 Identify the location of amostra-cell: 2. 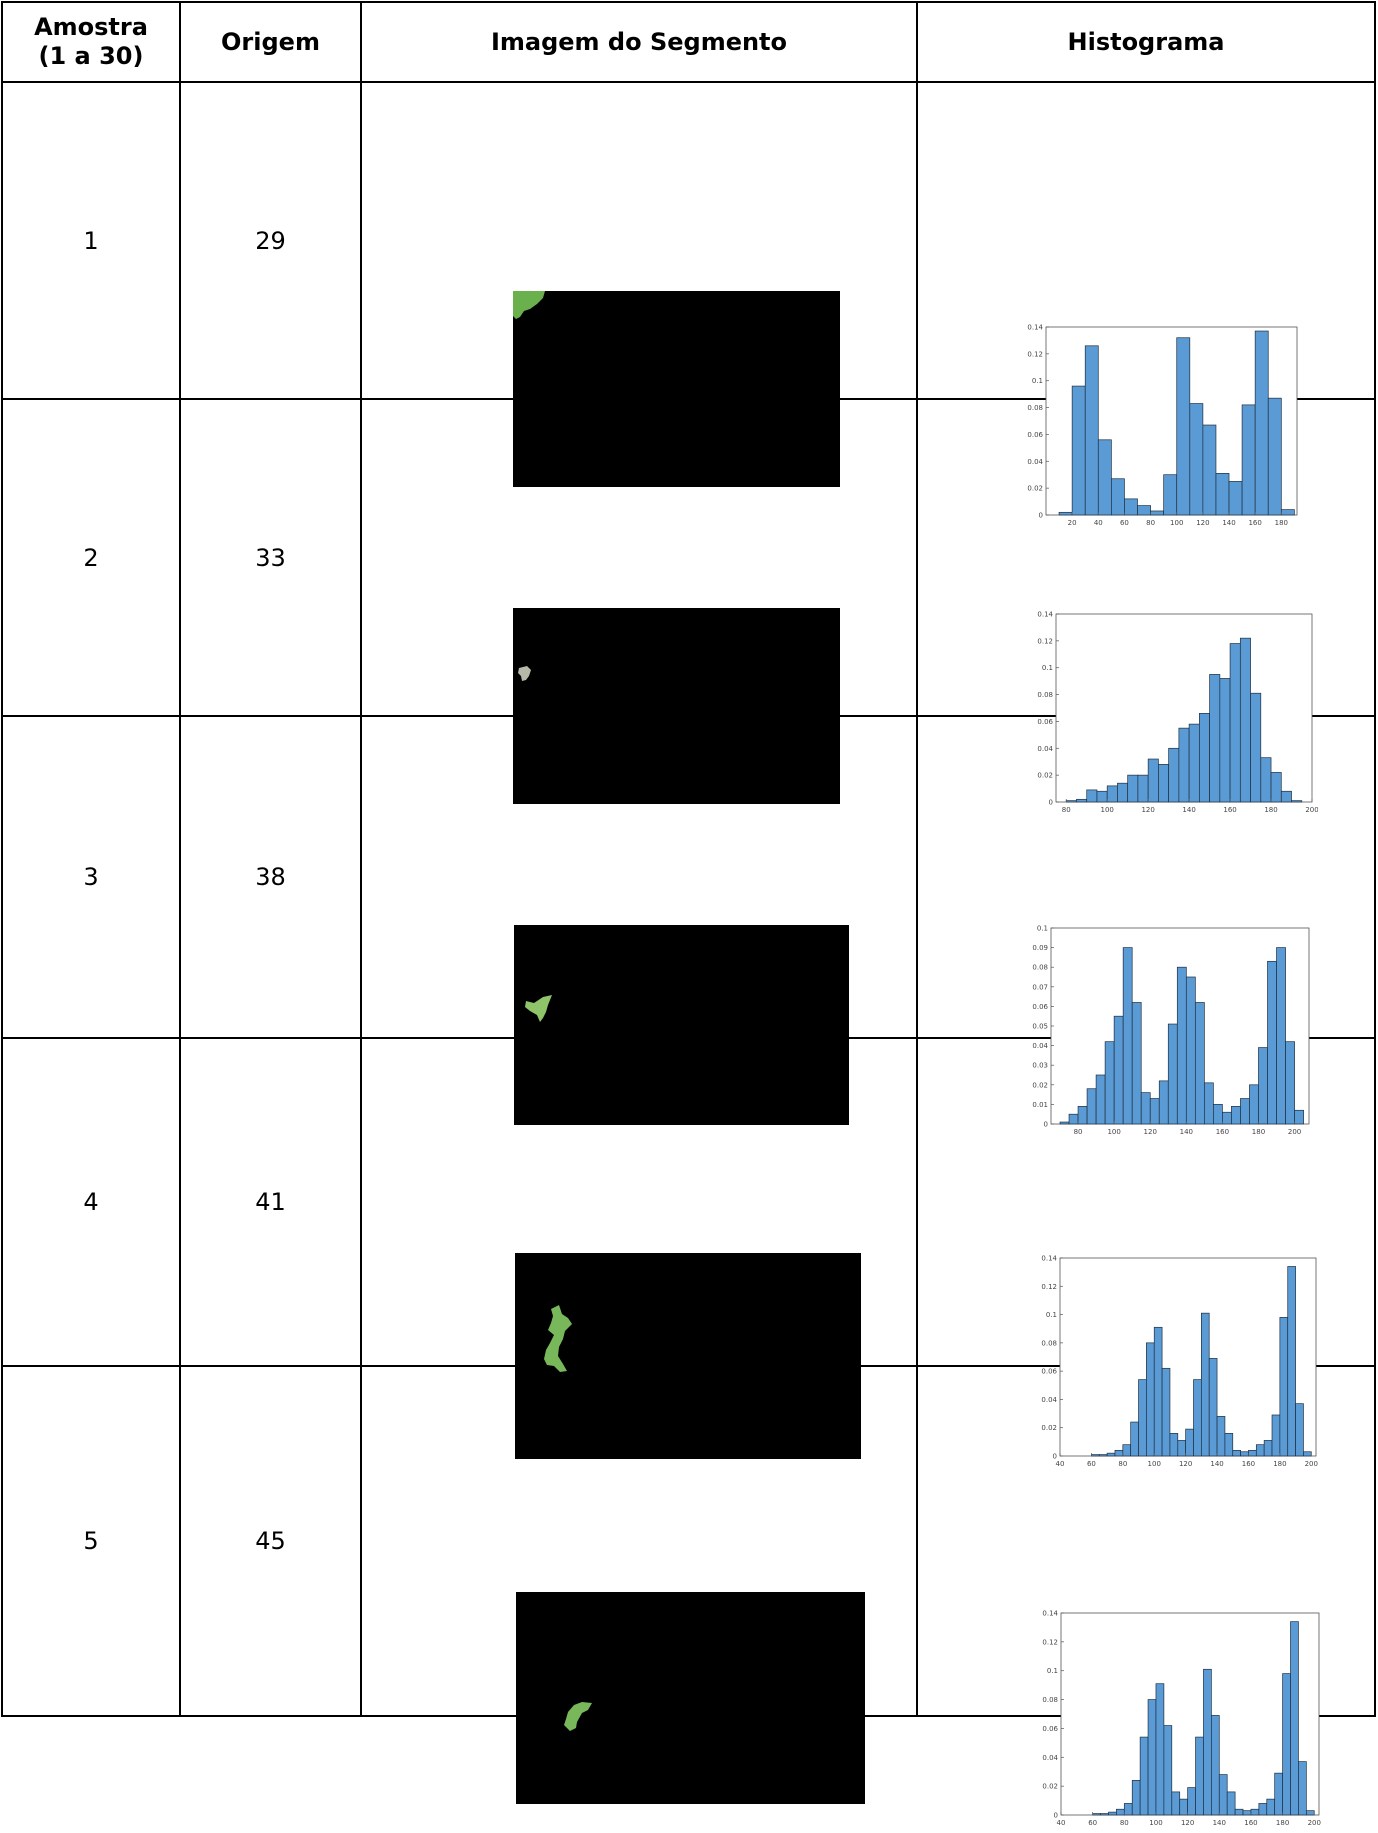
(91, 557).